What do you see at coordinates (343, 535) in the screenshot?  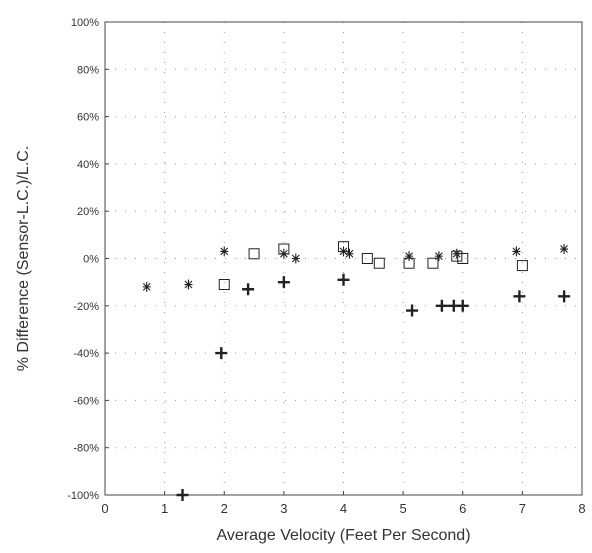 I see `x-axis-label: Average Velocity (Feet Per Second)` at bounding box center [343, 535].